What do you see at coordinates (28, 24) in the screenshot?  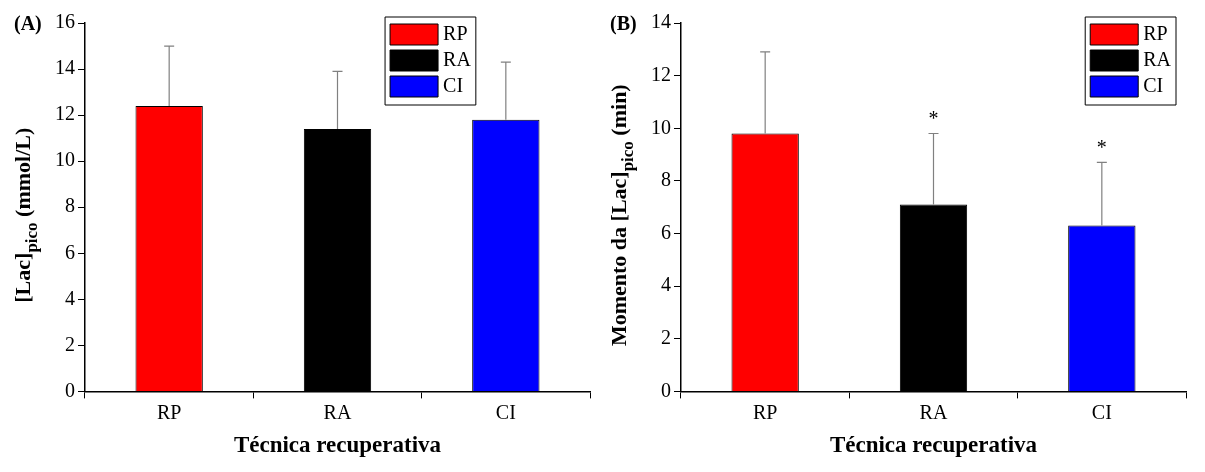 I see `chart-title: (A)` at bounding box center [28, 24].